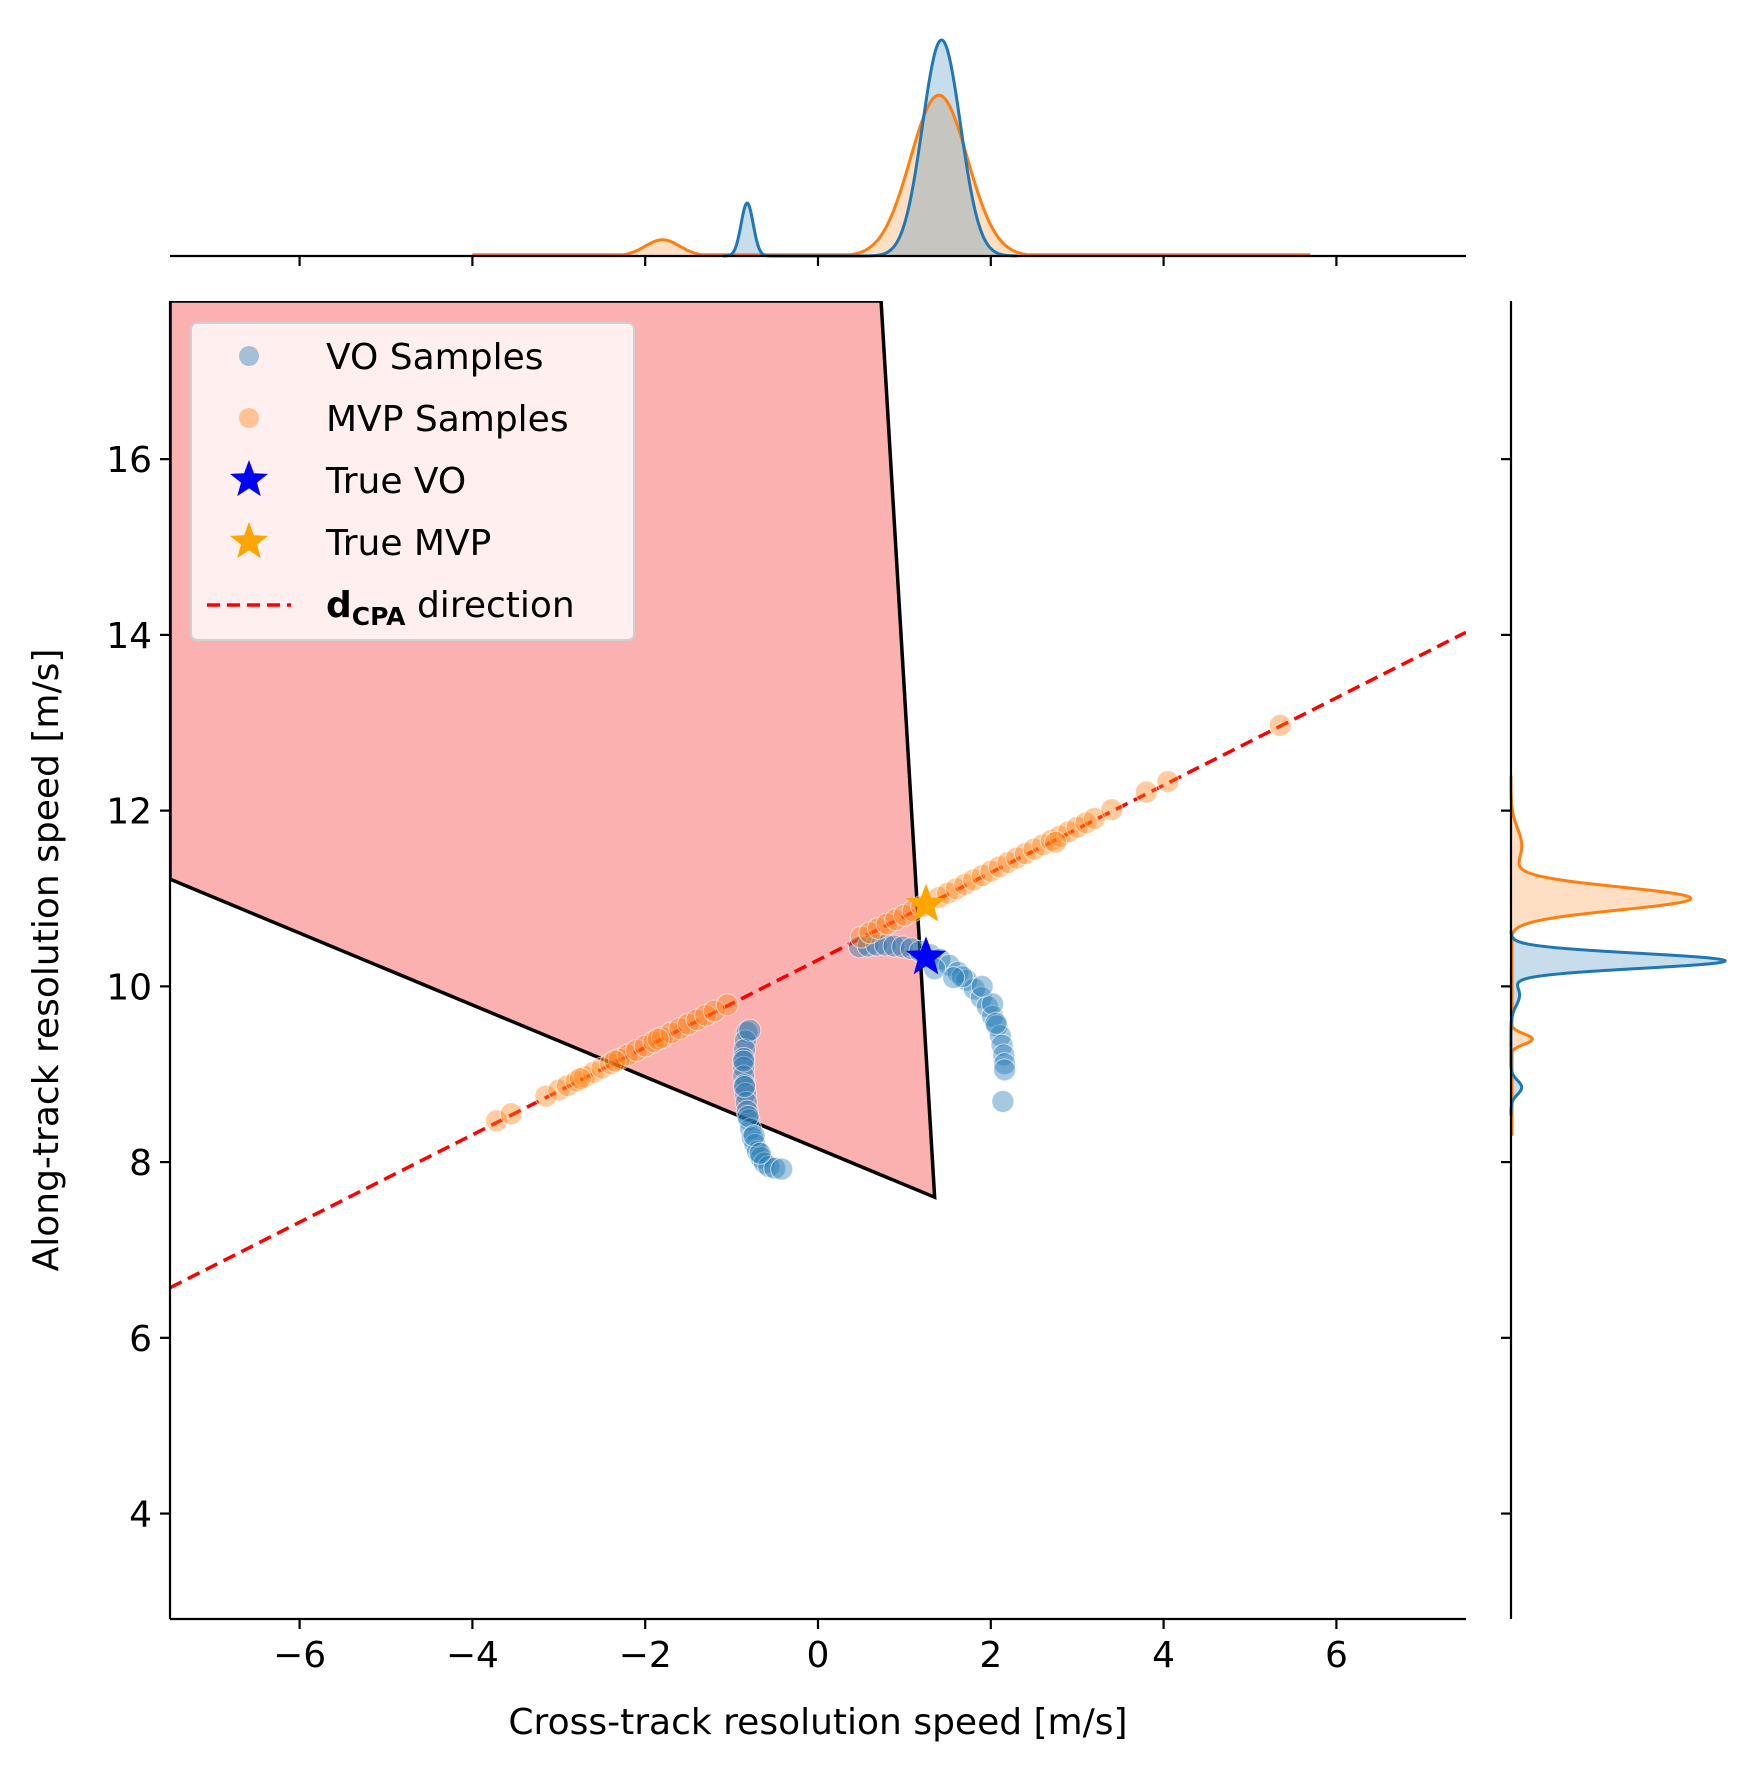  What do you see at coordinates (870, 148) in the screenshot?
I see `top-kde-vo-fill` at bounding box center [870, 148].